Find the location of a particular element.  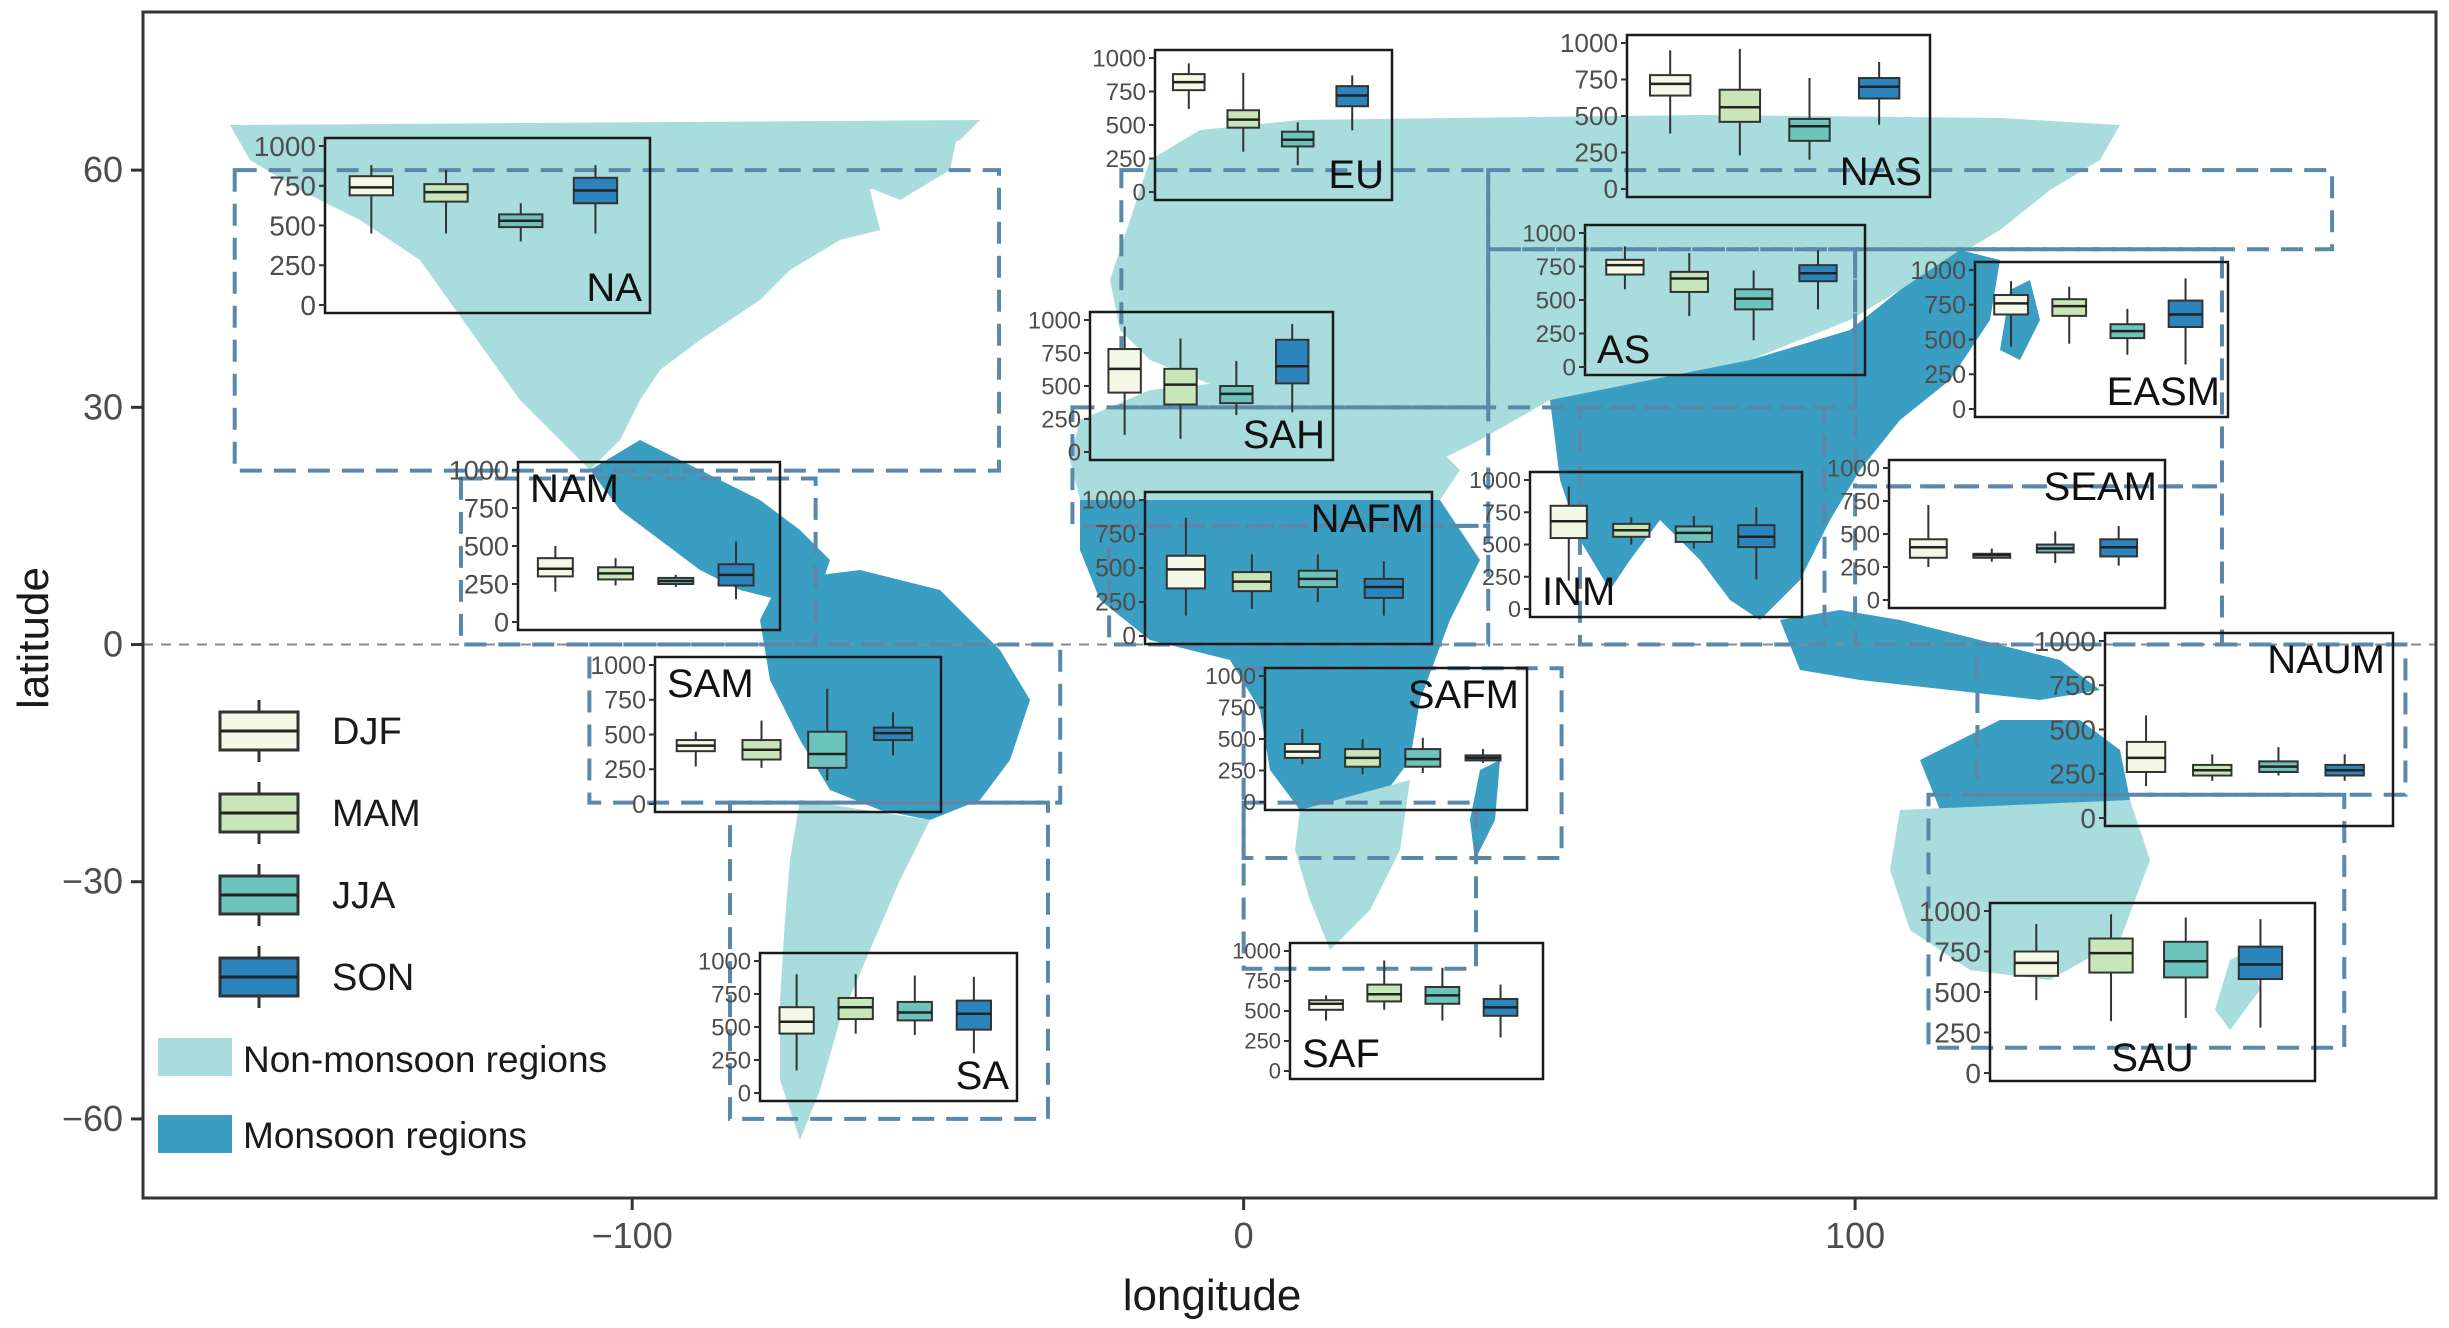

boxplot-as-mam is located at coordinates (1689, 285).